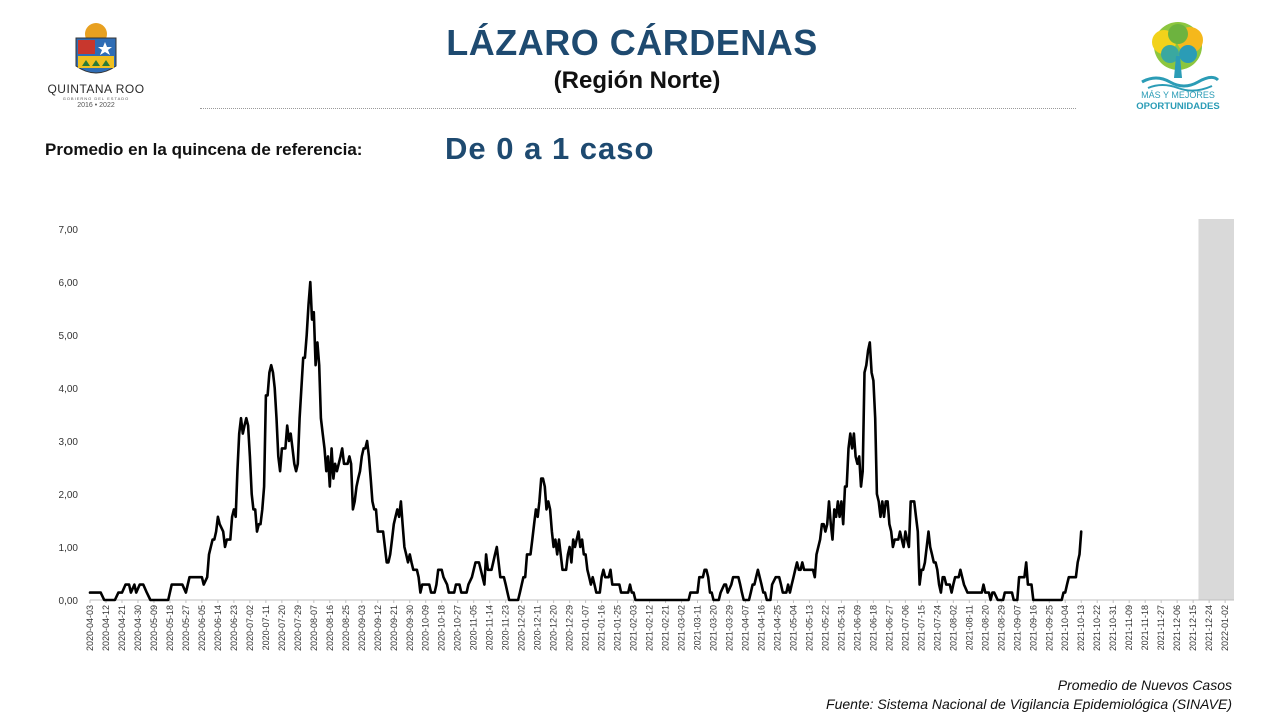 The width and height of the screenshot is (1280, 720). What do you see at coordinates (474, 627) in the screenshot?
I see `x-tick-label: 2020-11-05` at bounding box center [474, 627].